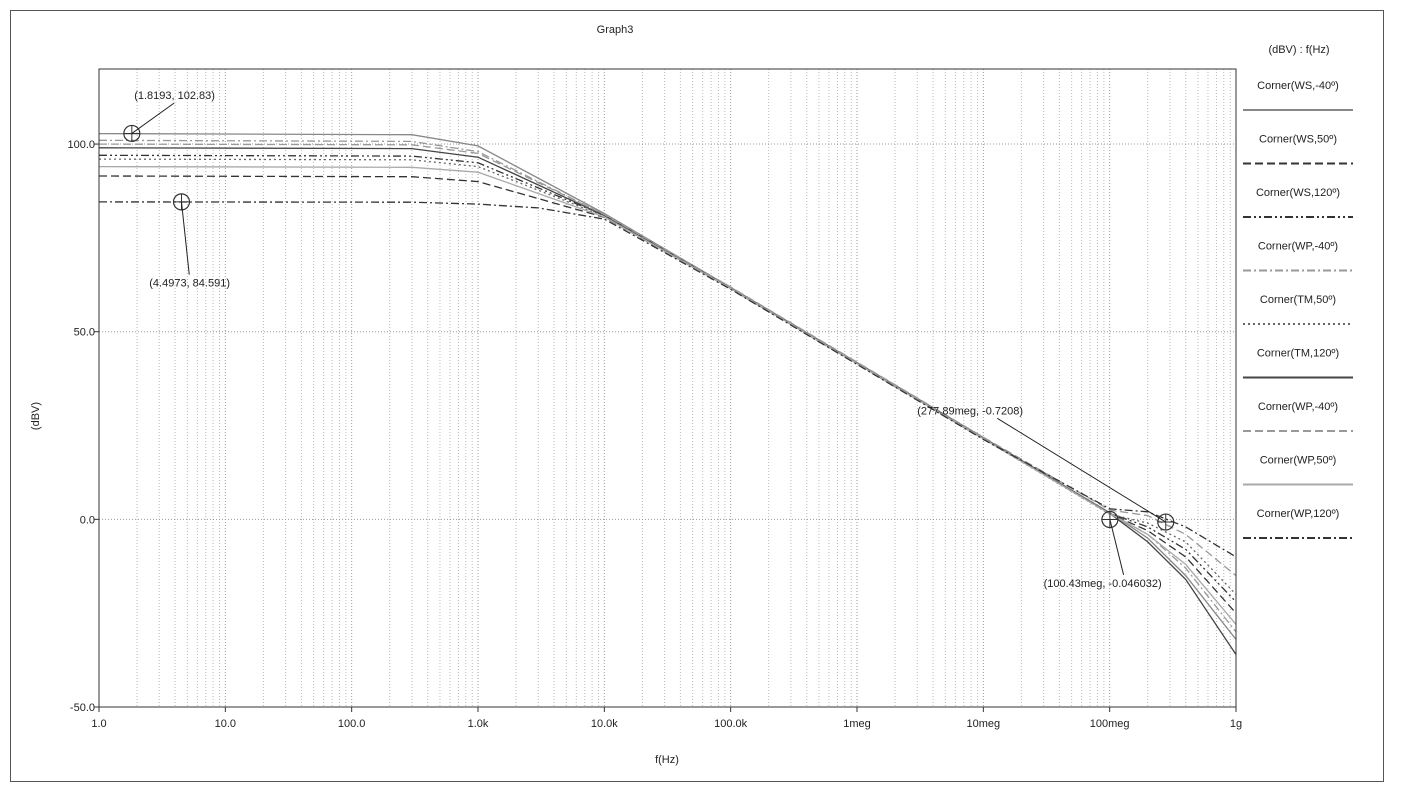 The image size is (1403, 790). I want to click on legend-entry-label: Corner(WP,50º), so click(1298, 461).